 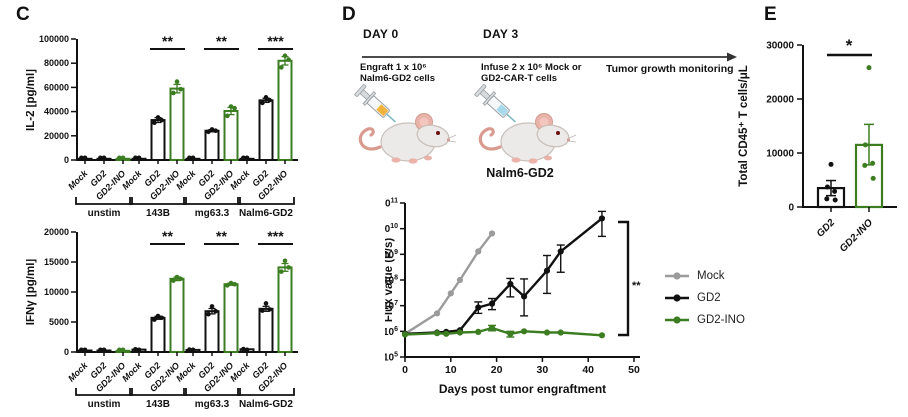 I want to click on svg-text: 20, so click(x=497, y=370).